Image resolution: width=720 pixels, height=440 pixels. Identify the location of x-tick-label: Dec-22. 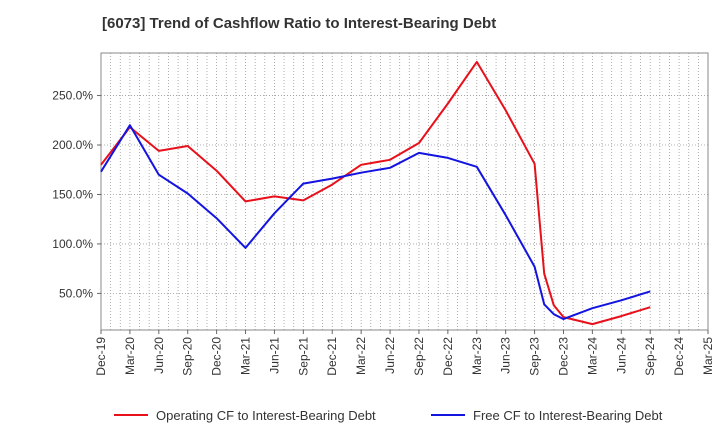
(448, 356).